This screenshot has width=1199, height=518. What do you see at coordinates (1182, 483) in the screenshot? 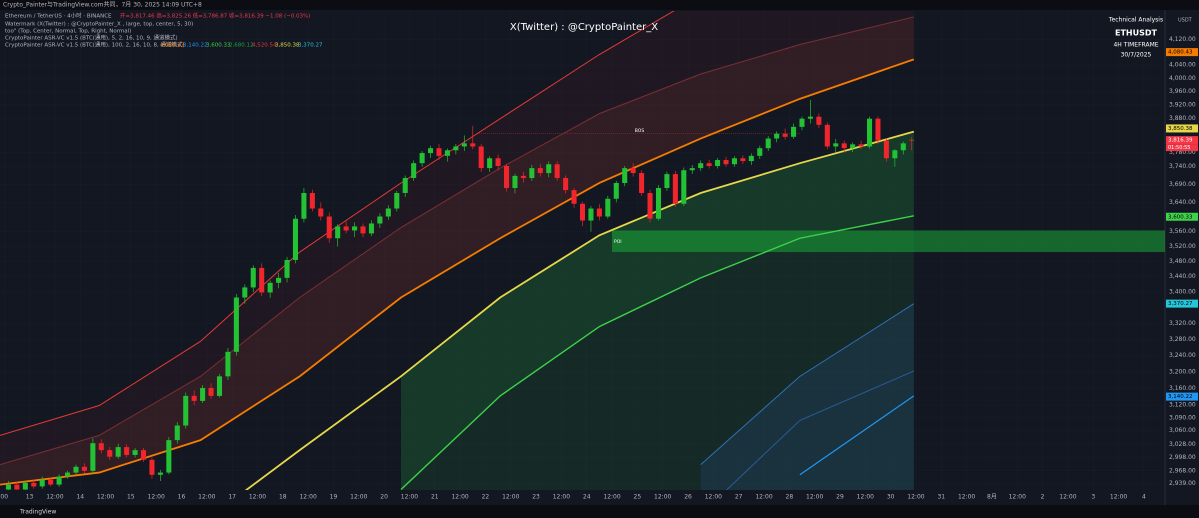
I see `y-tick-label: 2,939.00` at bounding box center [1182, 483].